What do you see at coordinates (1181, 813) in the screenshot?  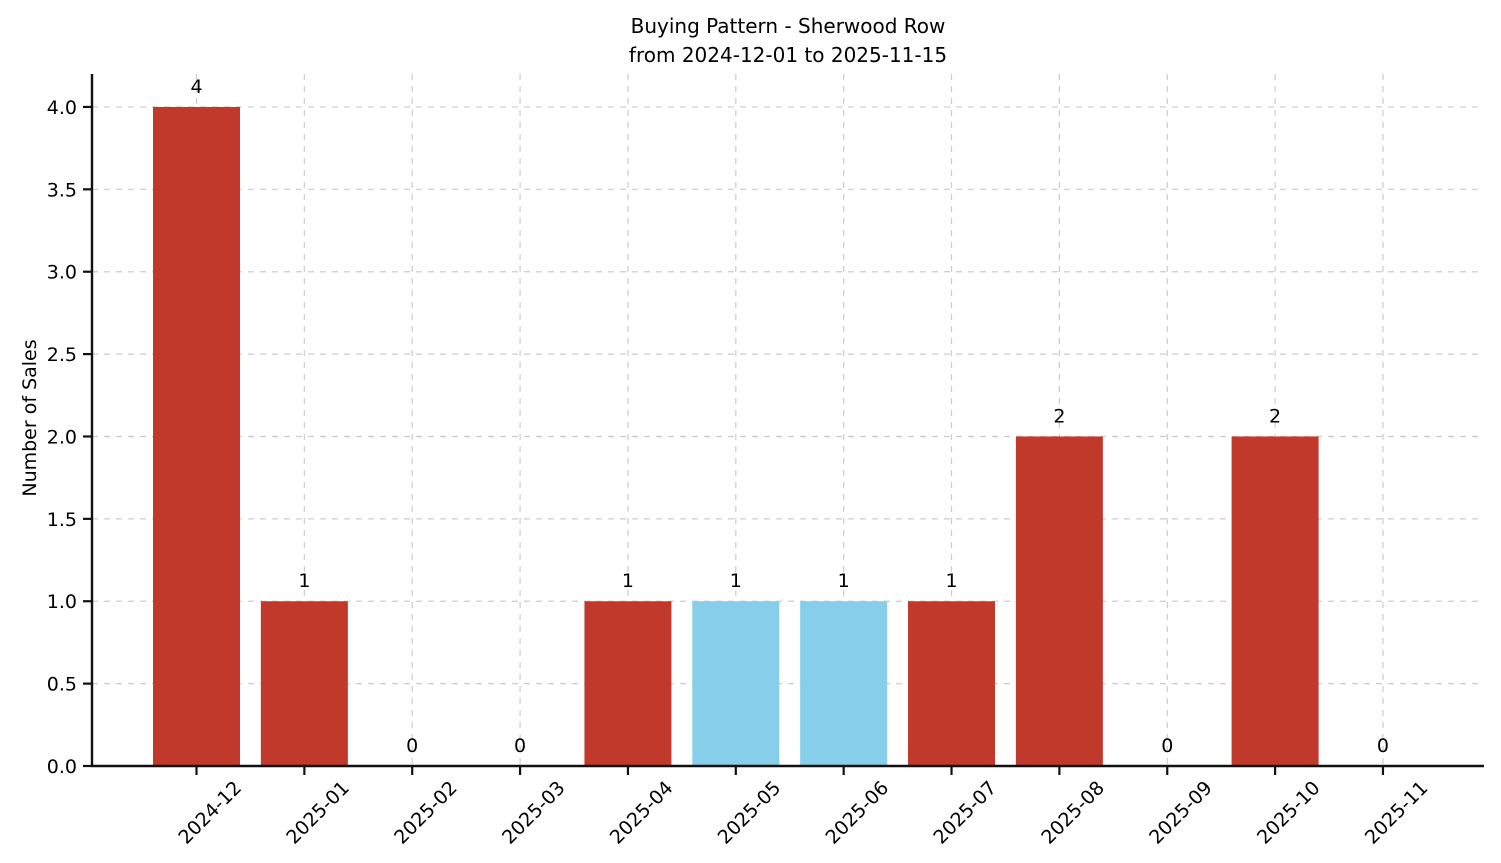 I see `x-tick-label: 2025-09` at bounding box center [1181, 813].